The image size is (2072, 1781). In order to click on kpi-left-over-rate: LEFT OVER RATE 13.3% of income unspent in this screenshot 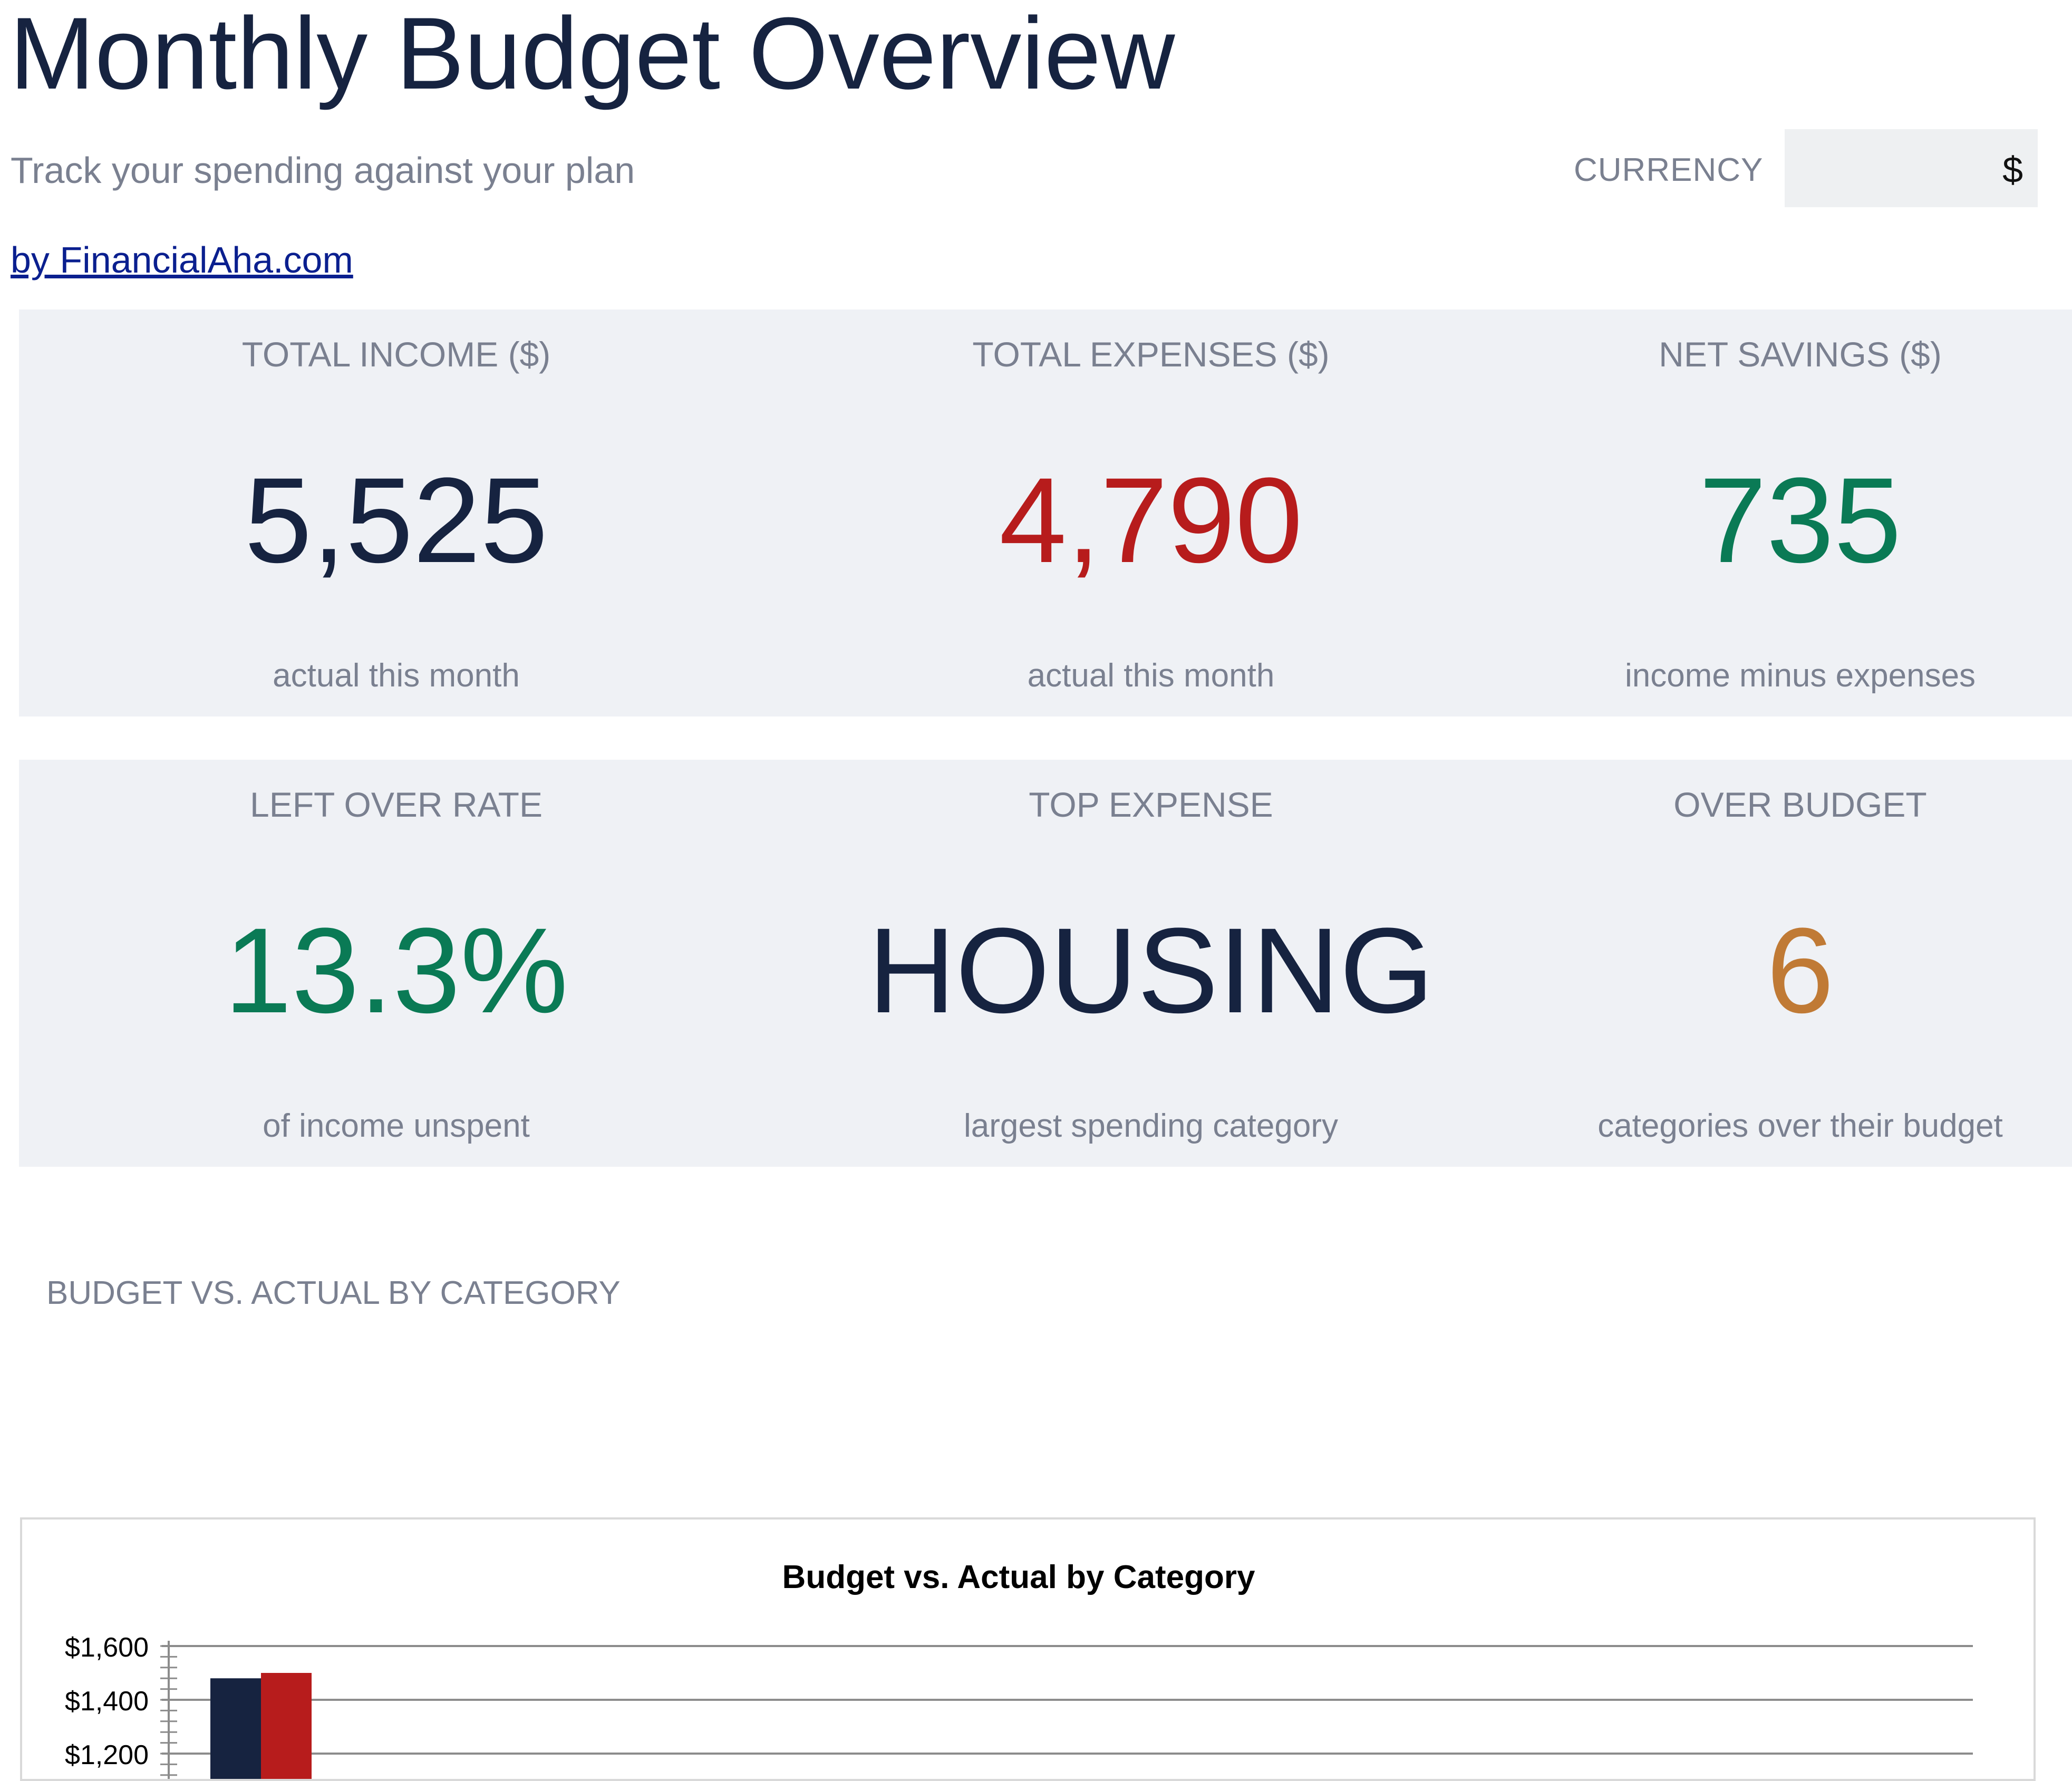, I will do `click(396, 963)`.